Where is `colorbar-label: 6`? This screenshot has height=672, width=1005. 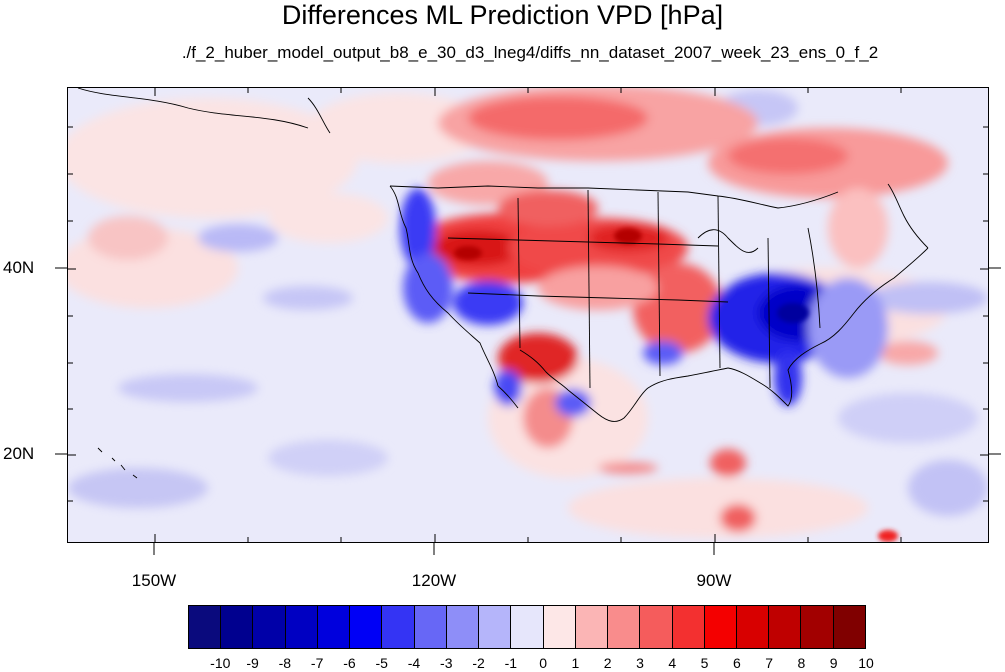
colorbar-label: 6 is located at coordinates (736, 663).